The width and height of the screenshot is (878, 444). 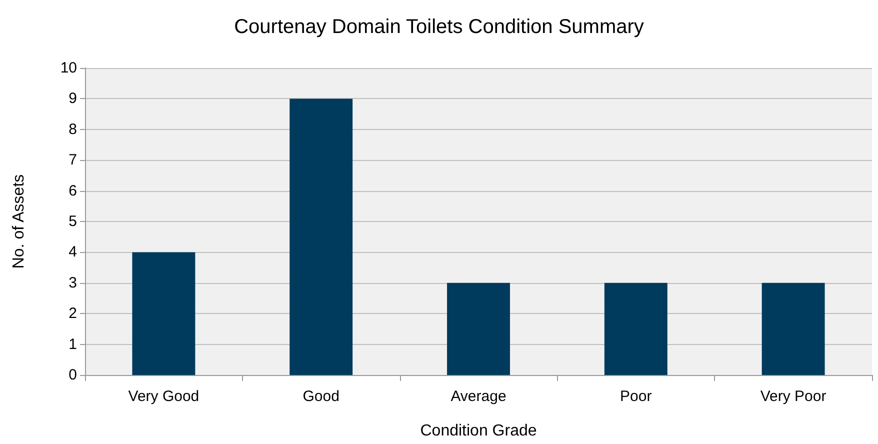 I want to click on x-tick-label: Poor, so click(x=636, y=396).